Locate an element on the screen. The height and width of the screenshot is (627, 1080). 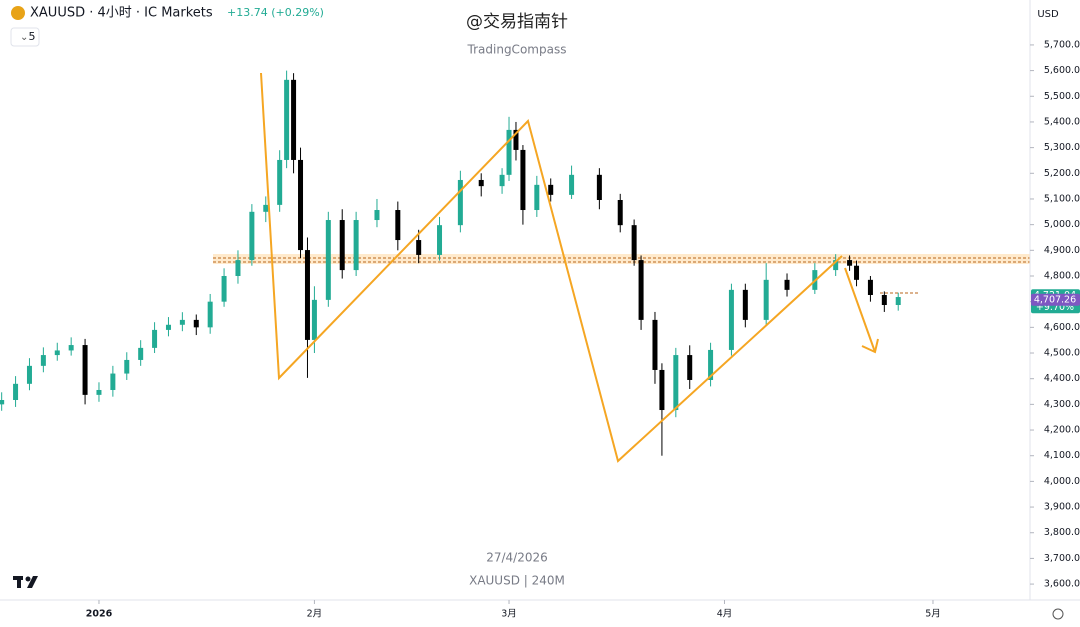
y-tick-label: 4,800.00 is located at coordinates (1062, 275).